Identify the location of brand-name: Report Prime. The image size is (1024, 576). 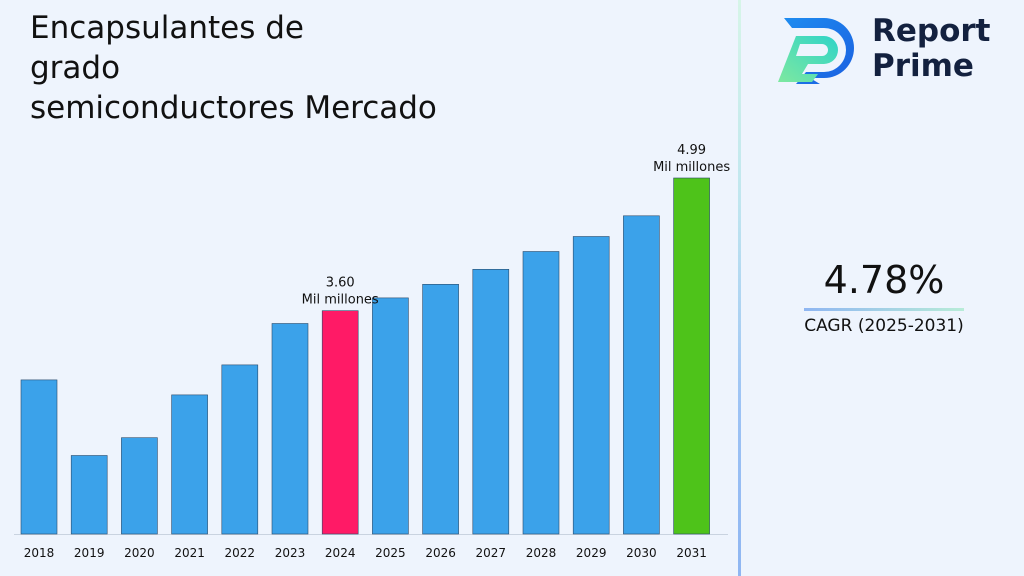
(931, 49).